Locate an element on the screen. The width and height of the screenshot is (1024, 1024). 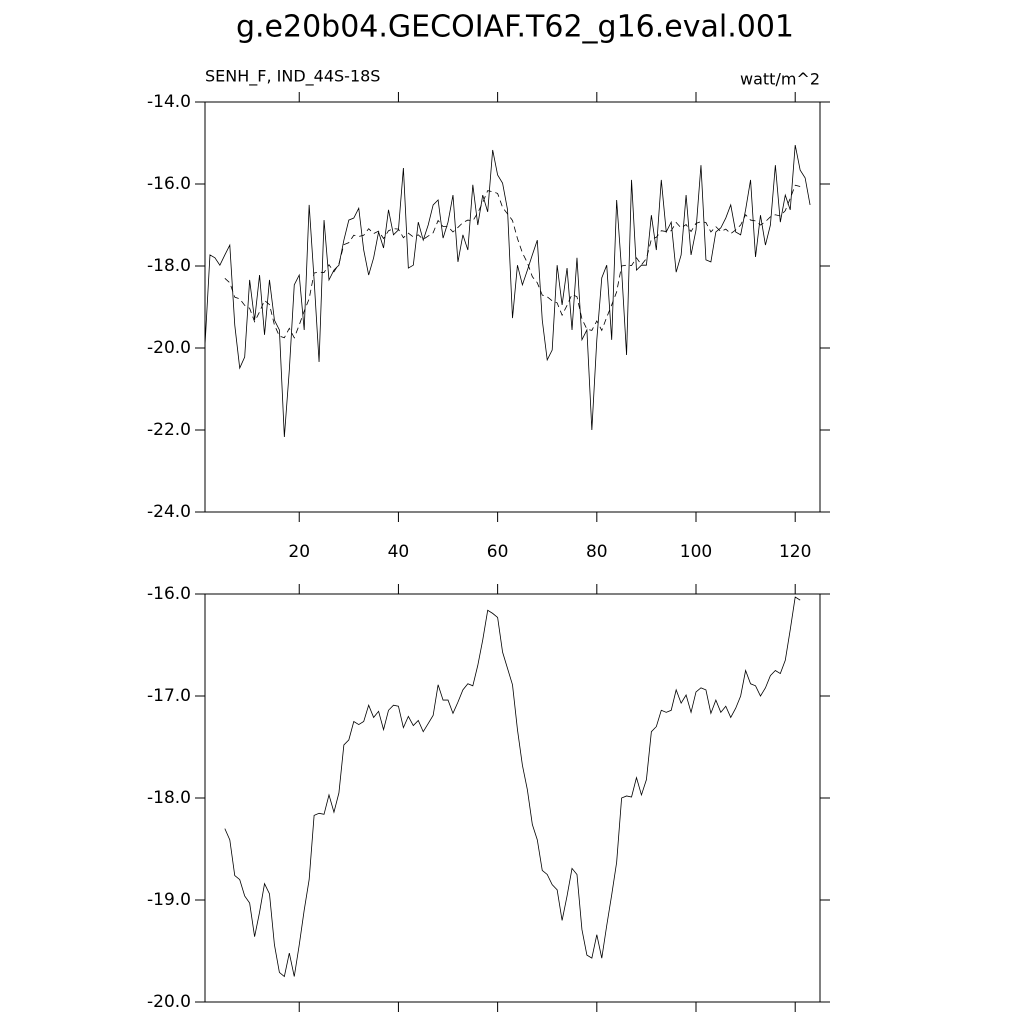
y-tick-label: -24.0 is located at coordinates (169, 512).